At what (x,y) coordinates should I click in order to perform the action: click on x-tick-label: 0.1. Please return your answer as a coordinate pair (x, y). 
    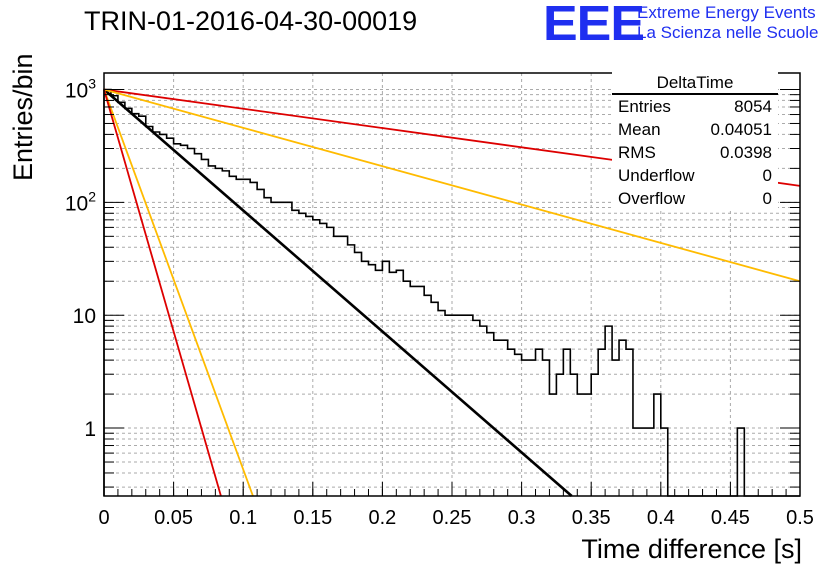
    Looking at the image, I should click on (243, 518).